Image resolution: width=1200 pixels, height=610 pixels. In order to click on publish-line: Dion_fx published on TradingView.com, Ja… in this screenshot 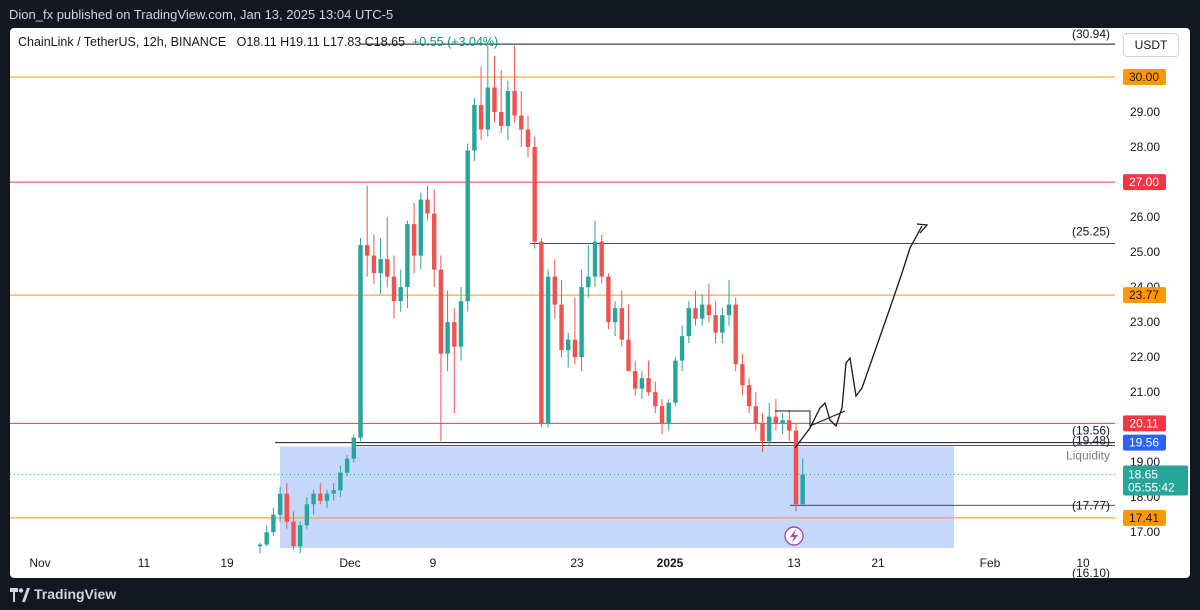, I will do `click(201, 14)`.